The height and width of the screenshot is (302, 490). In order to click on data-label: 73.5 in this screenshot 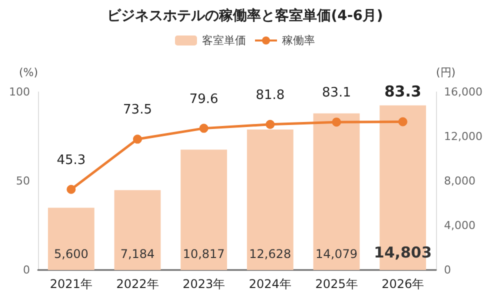, I will do `click(137, 110)`.